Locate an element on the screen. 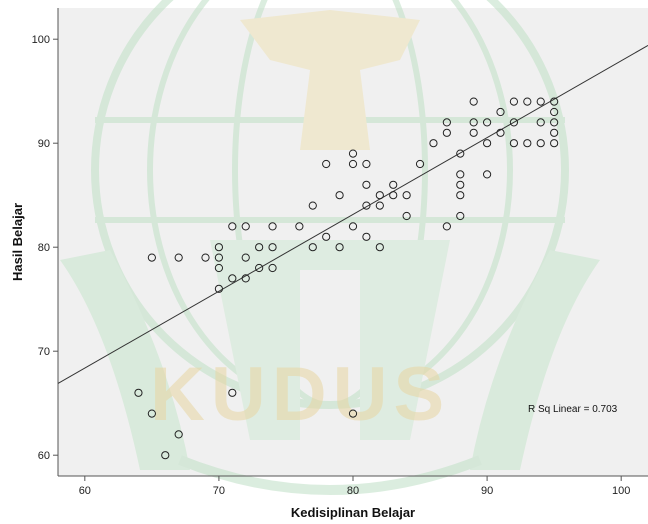 The image size is (648, 524). y-tick-label: 70 is located at coordinates (44, 352).